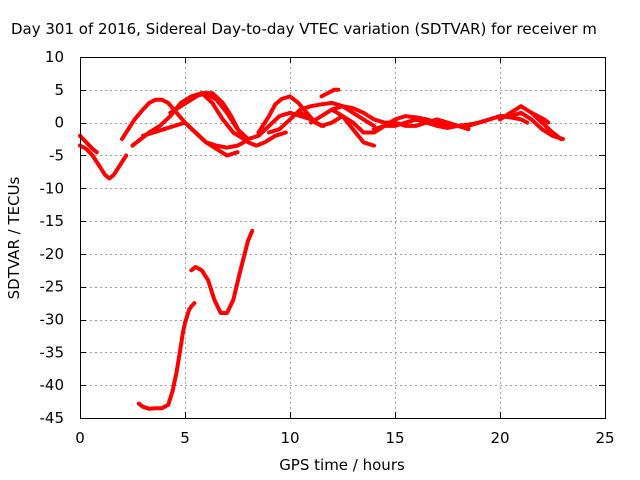 The width and height of the screenshot is (640, 480). What do you see at coordinates (52, 287) in the screenshot?
I see `y-tick-label: -25` at bounding box center [52, 287].